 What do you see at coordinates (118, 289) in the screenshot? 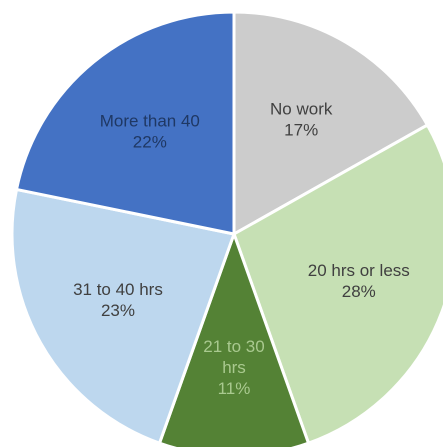
I see `slice-category-label: 31 to 40 hrs` at bounding box center [118, 289].